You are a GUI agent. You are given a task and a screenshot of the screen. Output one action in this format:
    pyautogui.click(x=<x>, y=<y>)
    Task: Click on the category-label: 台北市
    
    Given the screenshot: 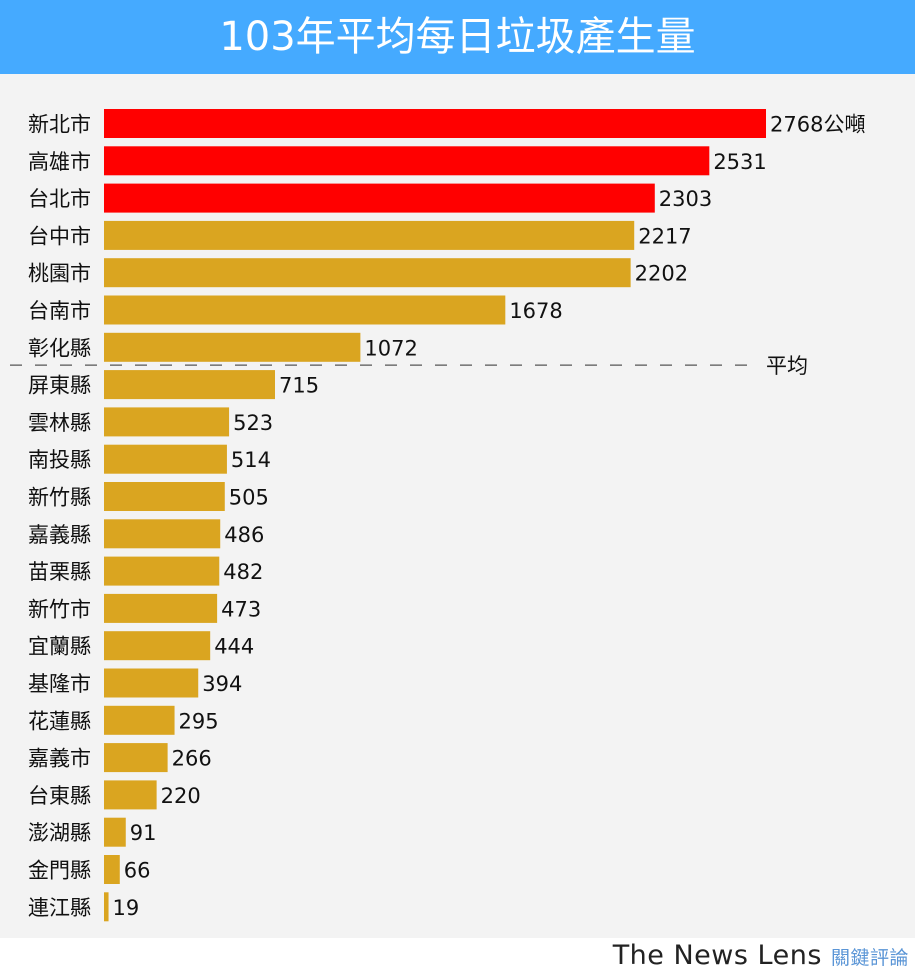 What is the action you would take?
    pyautogui.click(x=59, y=199)
    